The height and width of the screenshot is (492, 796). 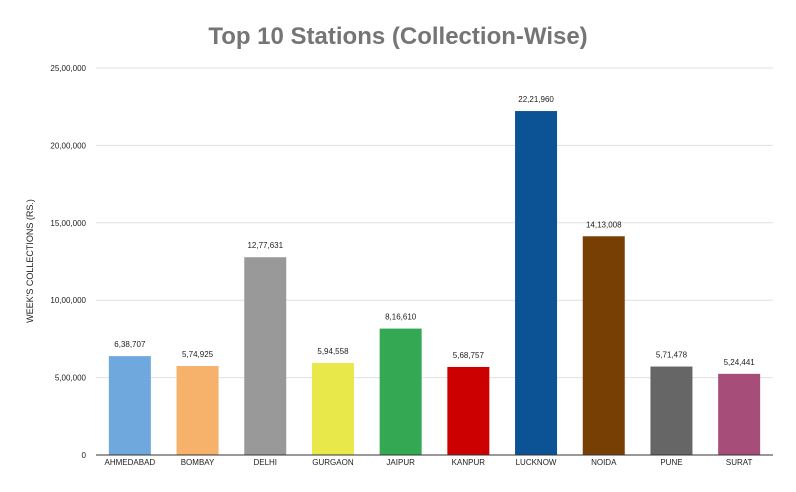 I want to click on bar-bombay, so click(x=197, y=410).